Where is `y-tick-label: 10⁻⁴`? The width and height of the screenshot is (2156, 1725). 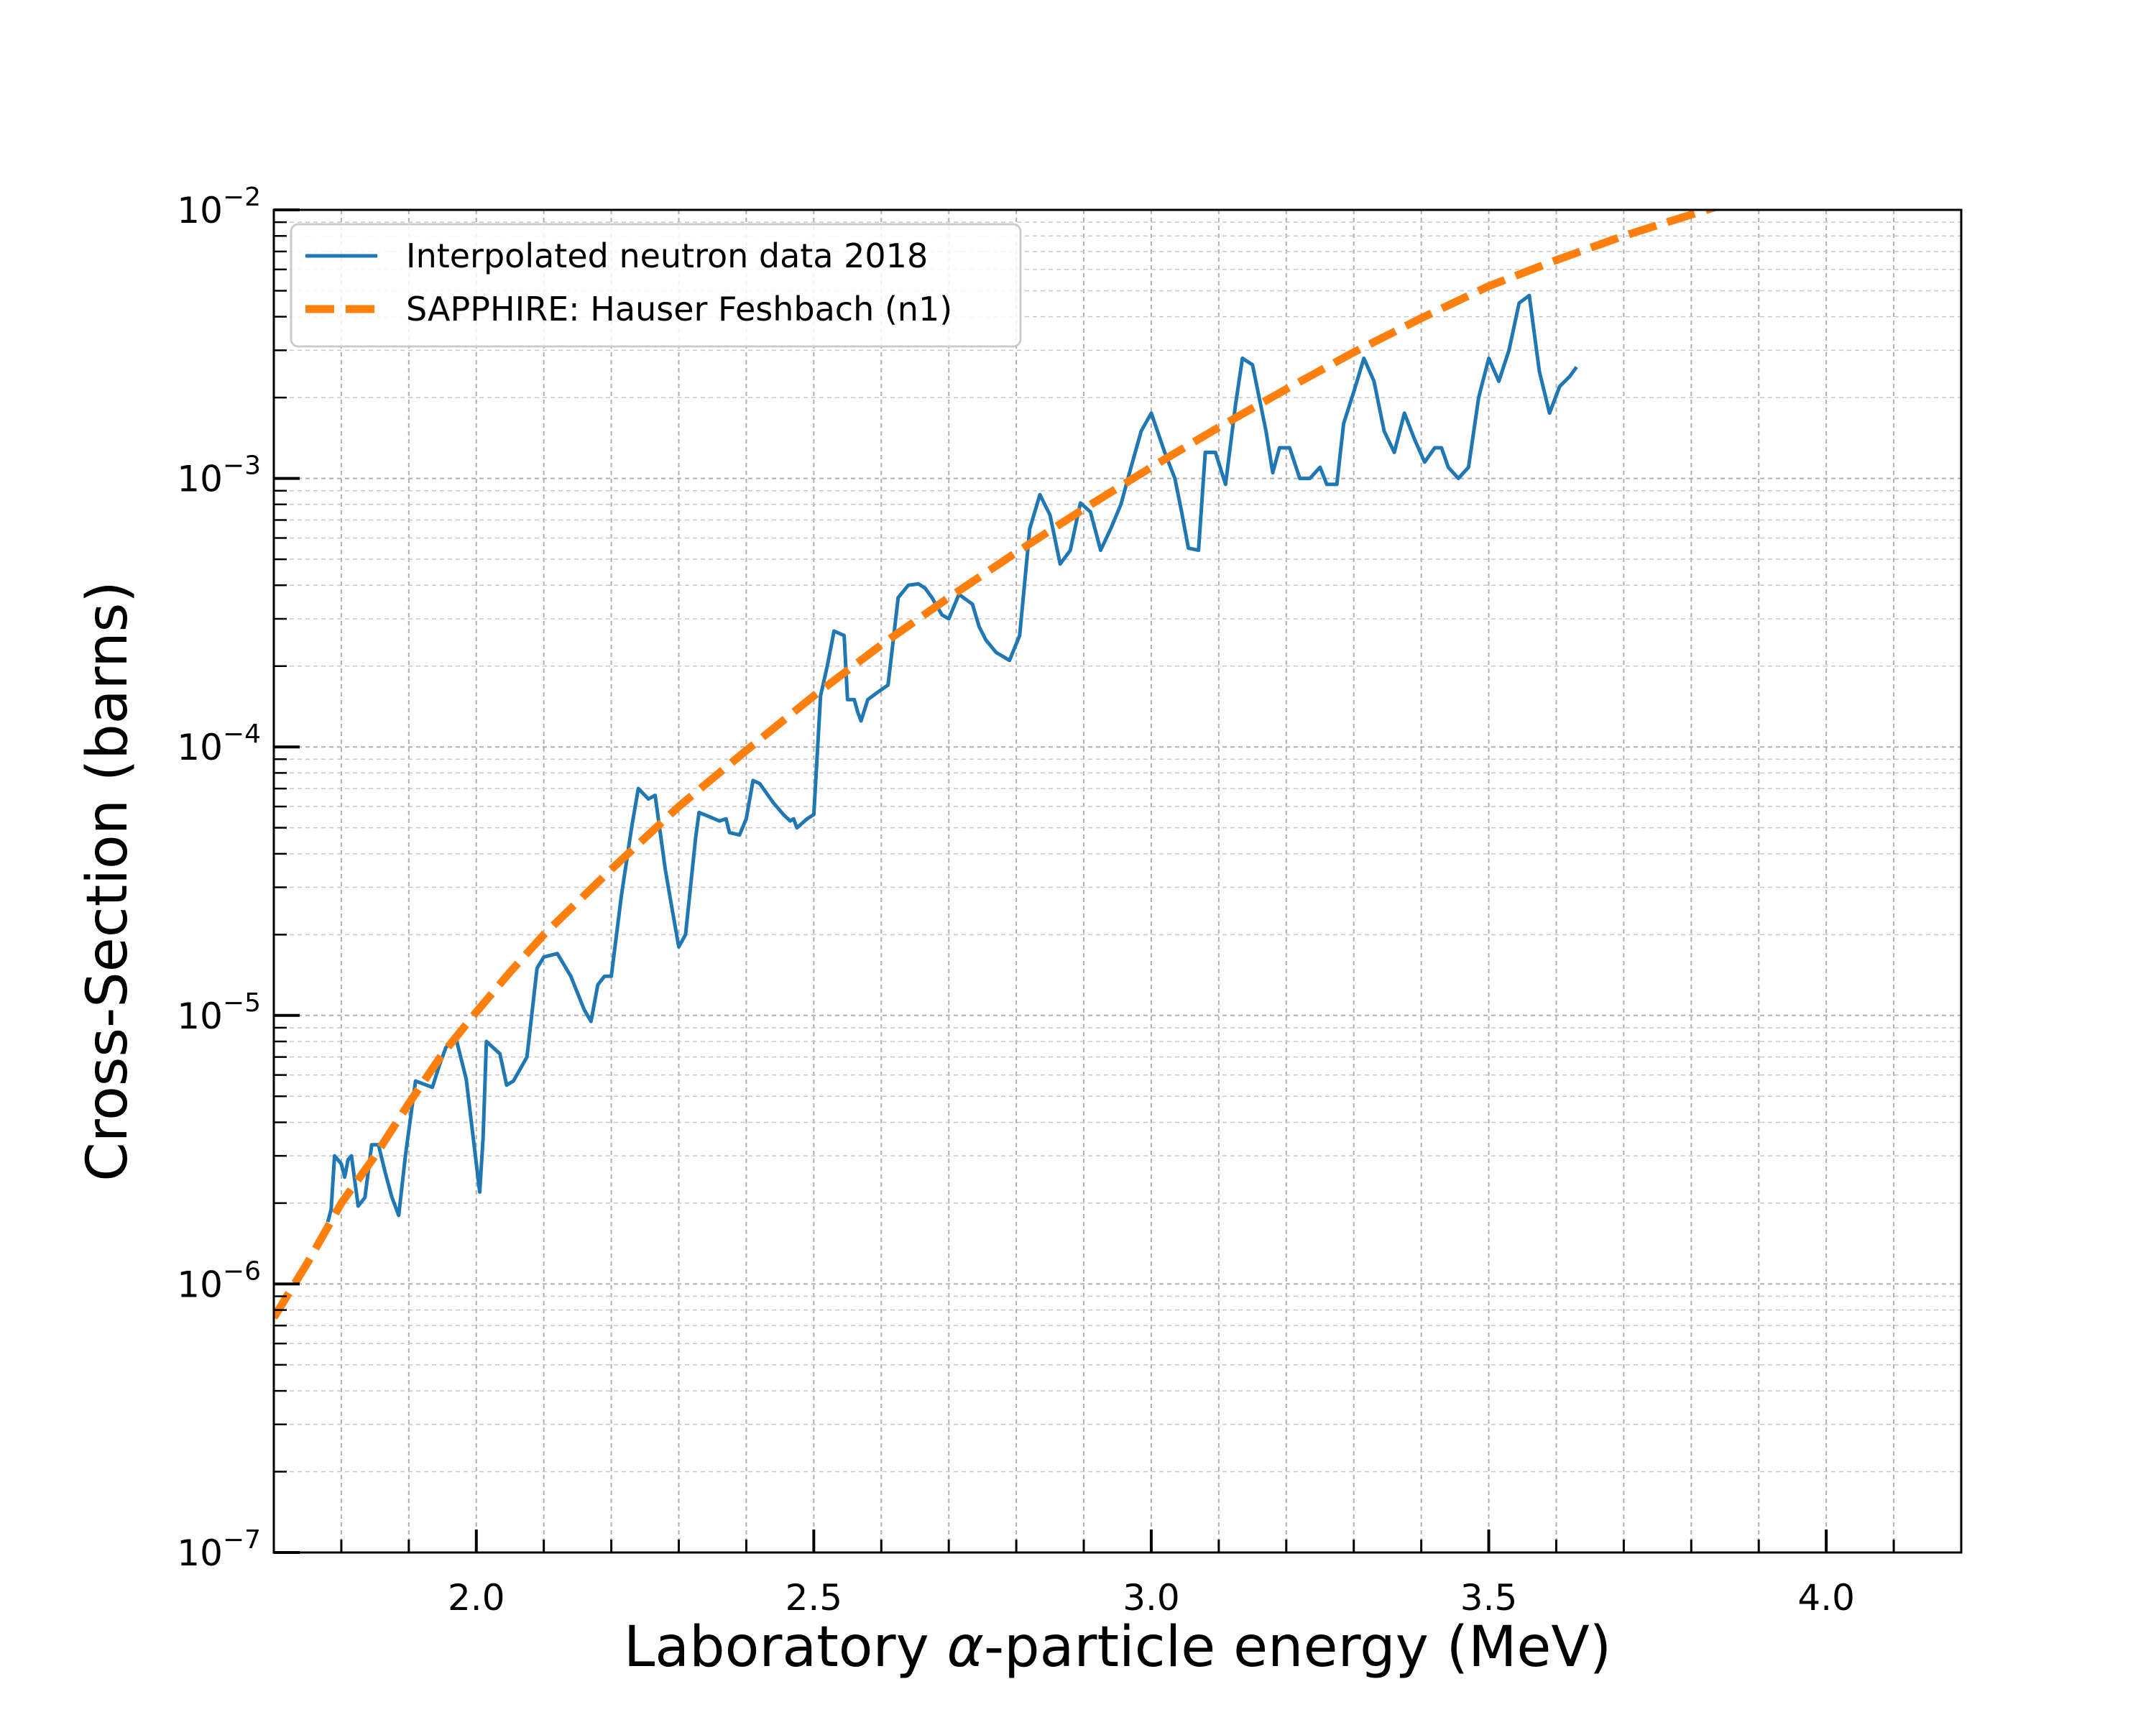 y-tick-label: 10⁻⁴ is located at coordinates (219, 743).